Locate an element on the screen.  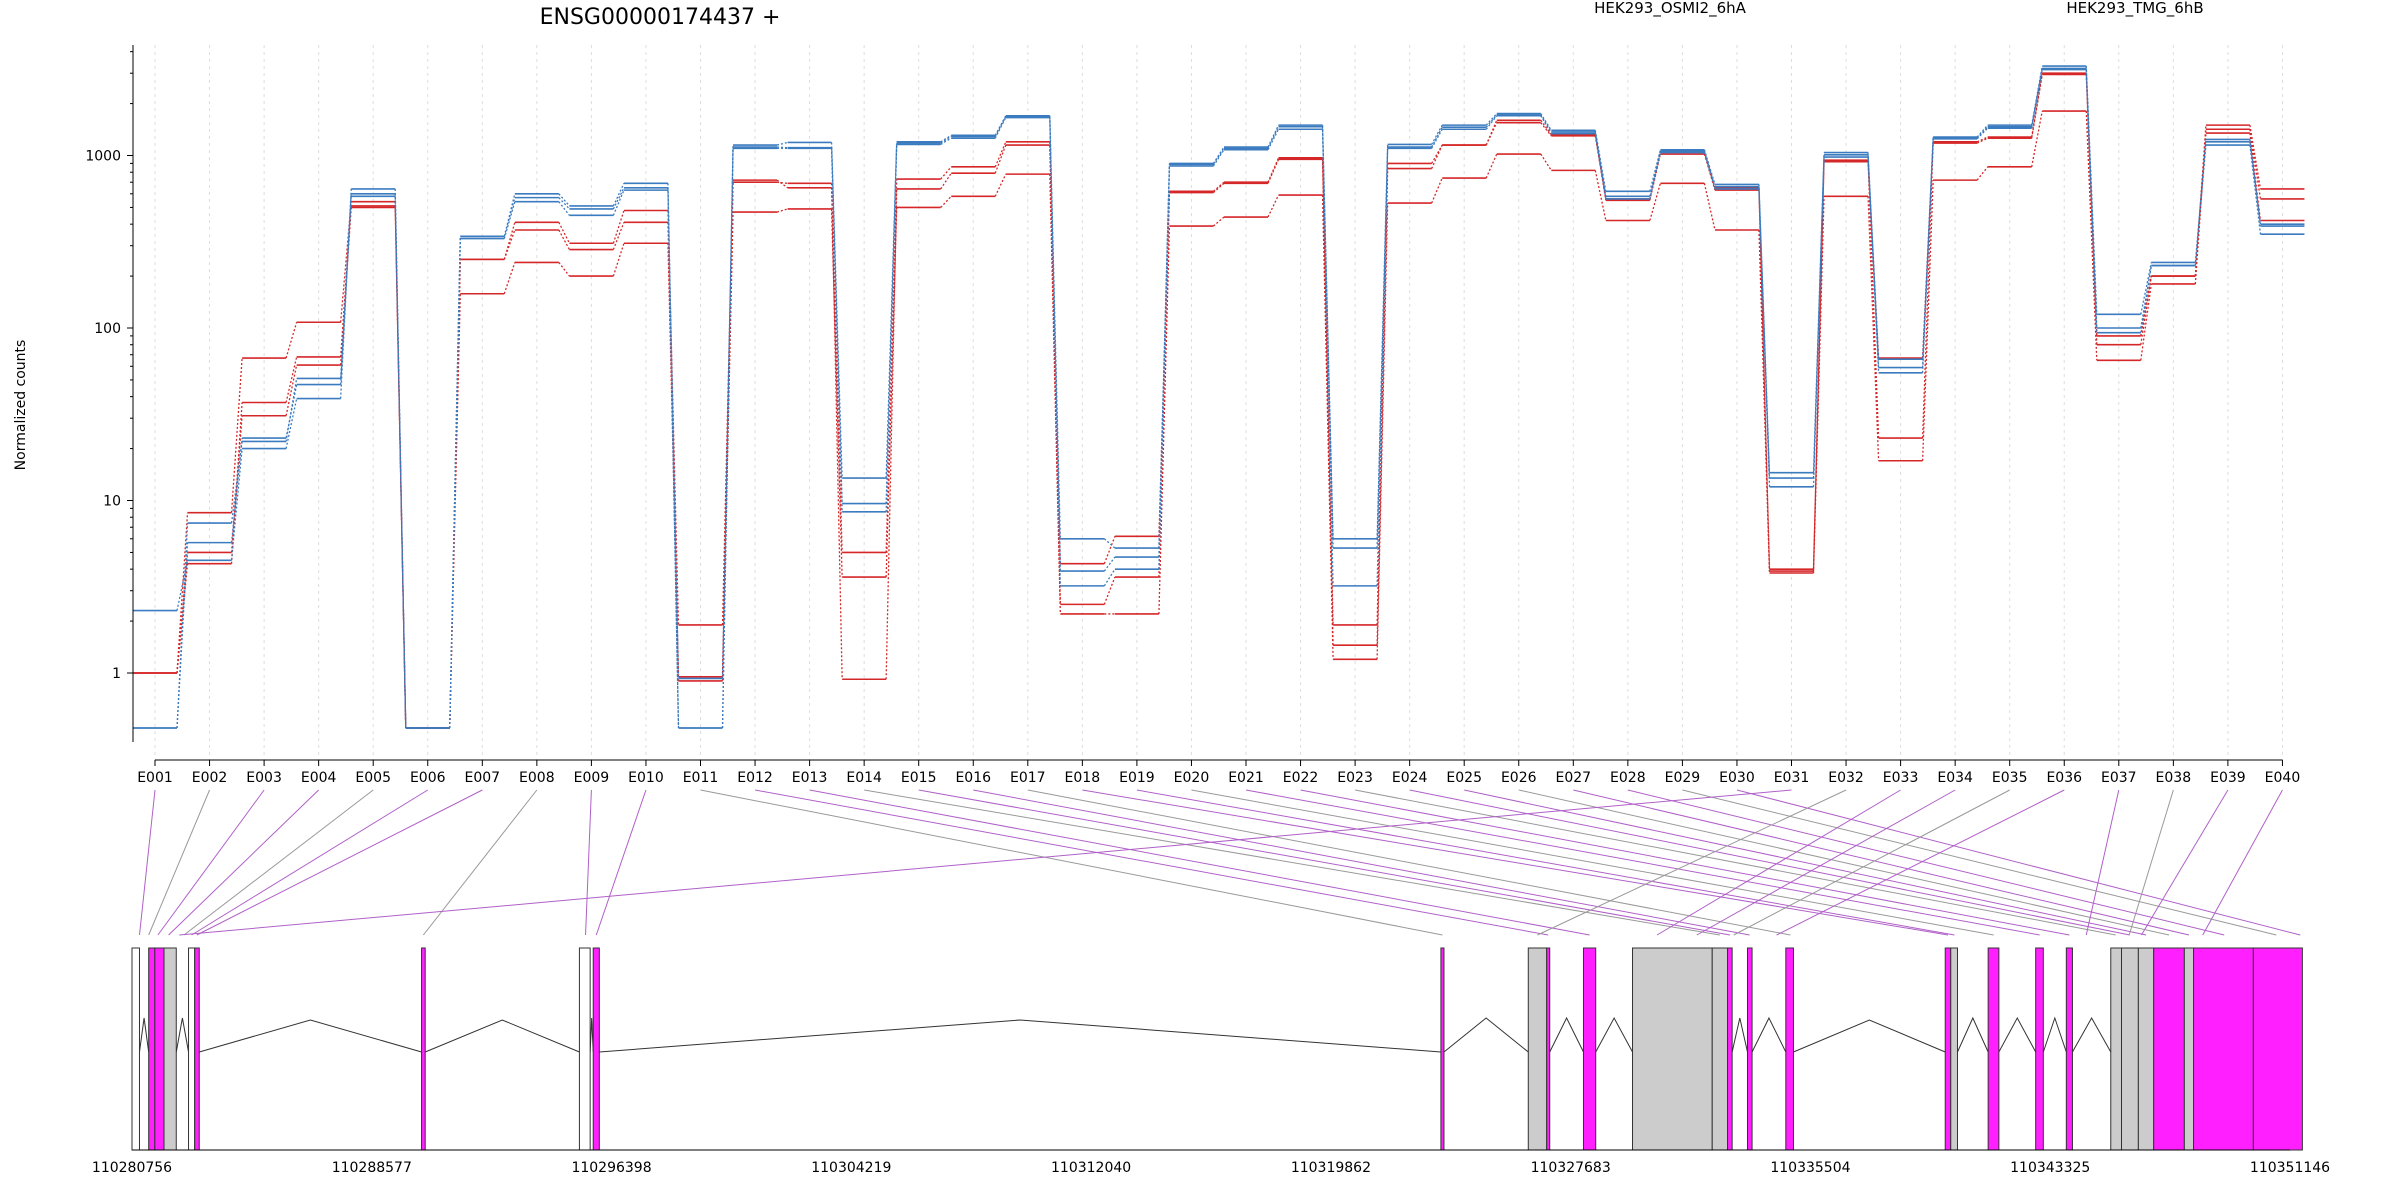
genomic-tick-label-2: 110288577 is located at coordinates (372, 1168).